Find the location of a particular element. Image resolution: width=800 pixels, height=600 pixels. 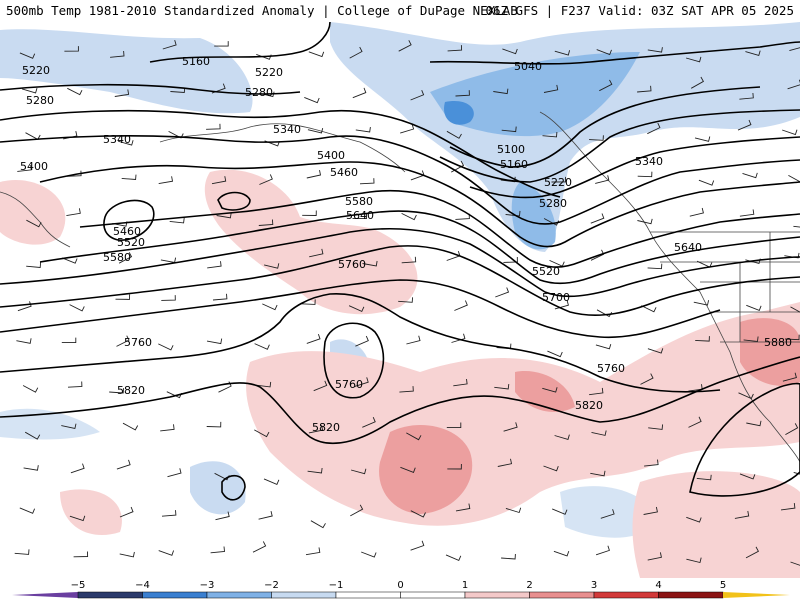

colorbar-tick-label: 1 is located at coordinates (465, 585).